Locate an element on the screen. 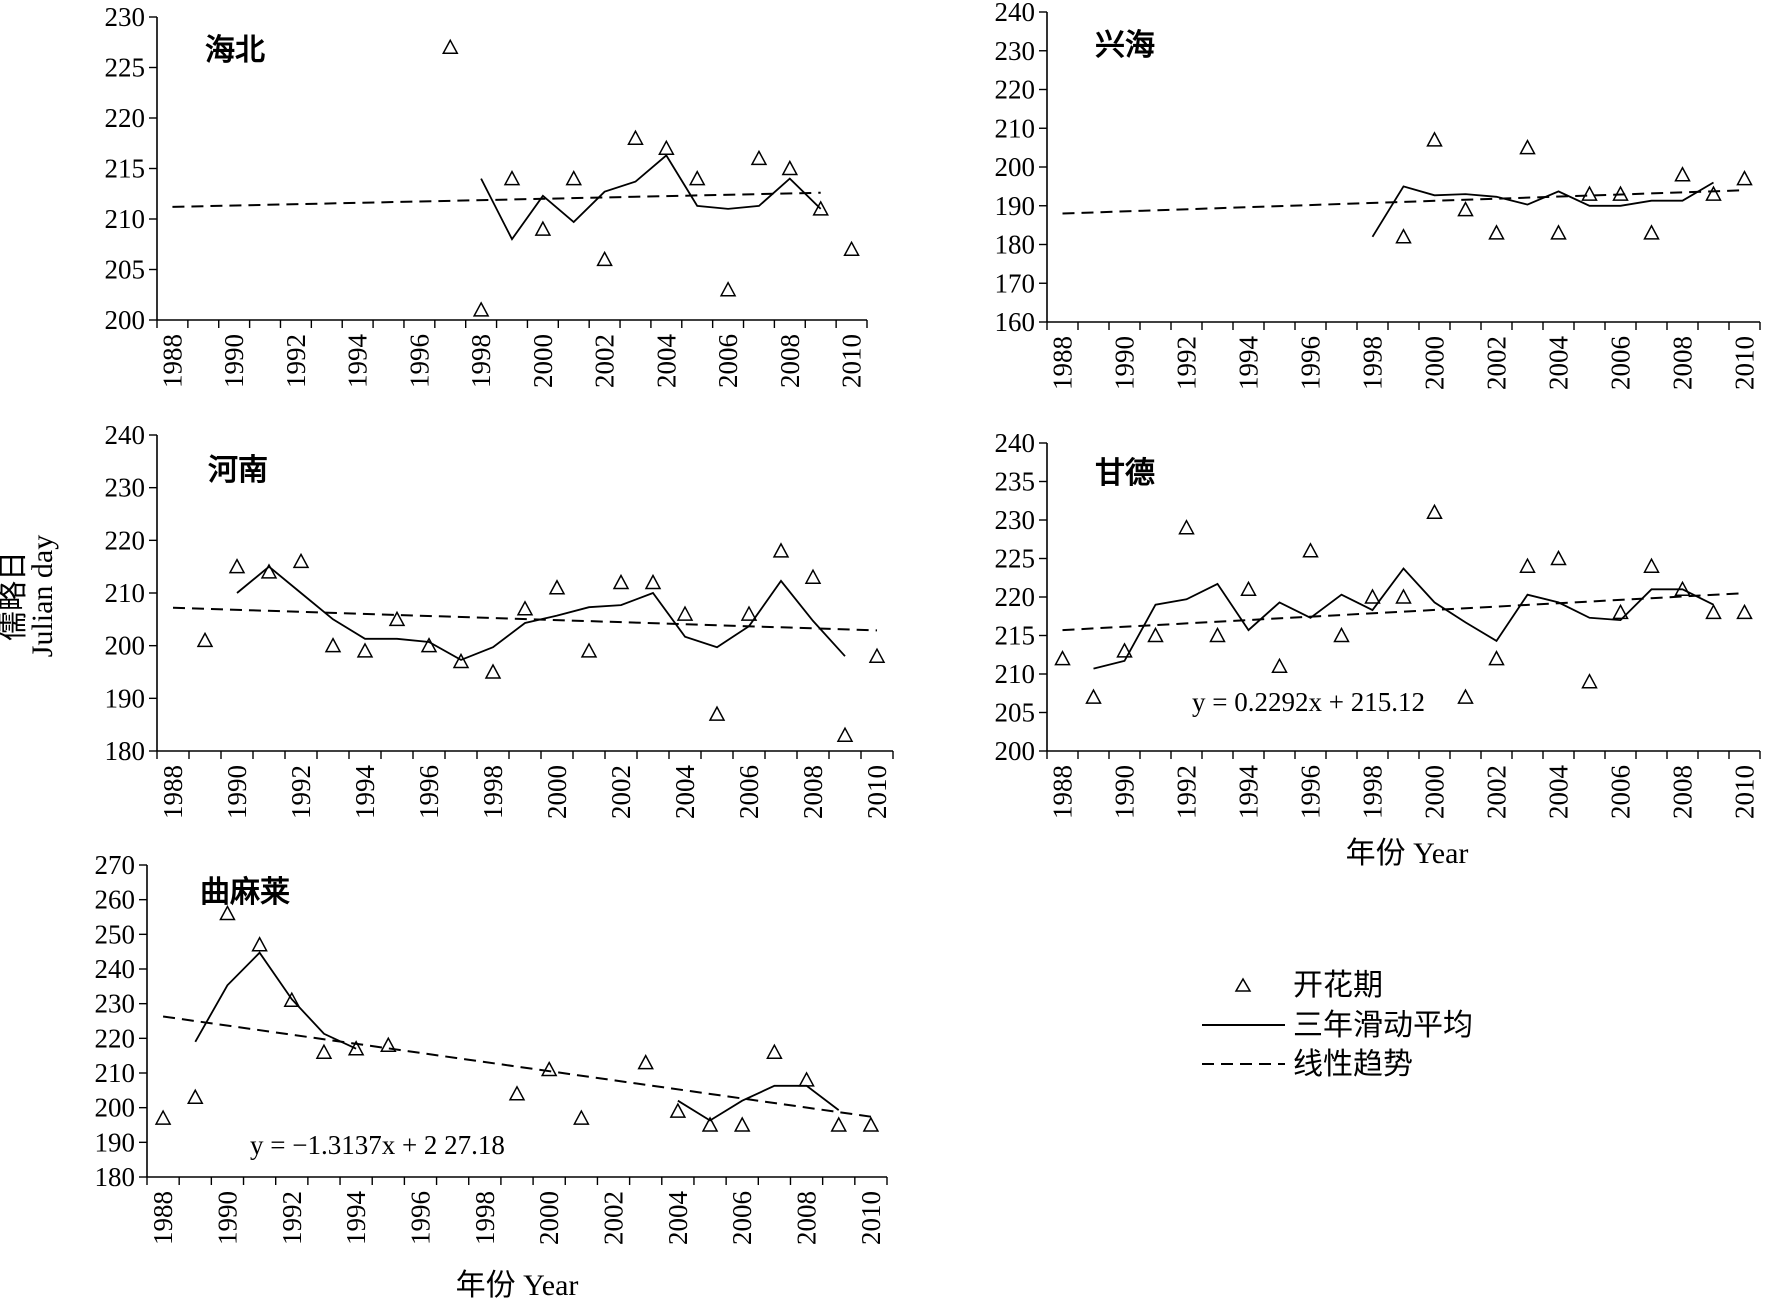  legend-moving-avg-label: 三年滑动平均 is located at coordinates (1383, 1025).